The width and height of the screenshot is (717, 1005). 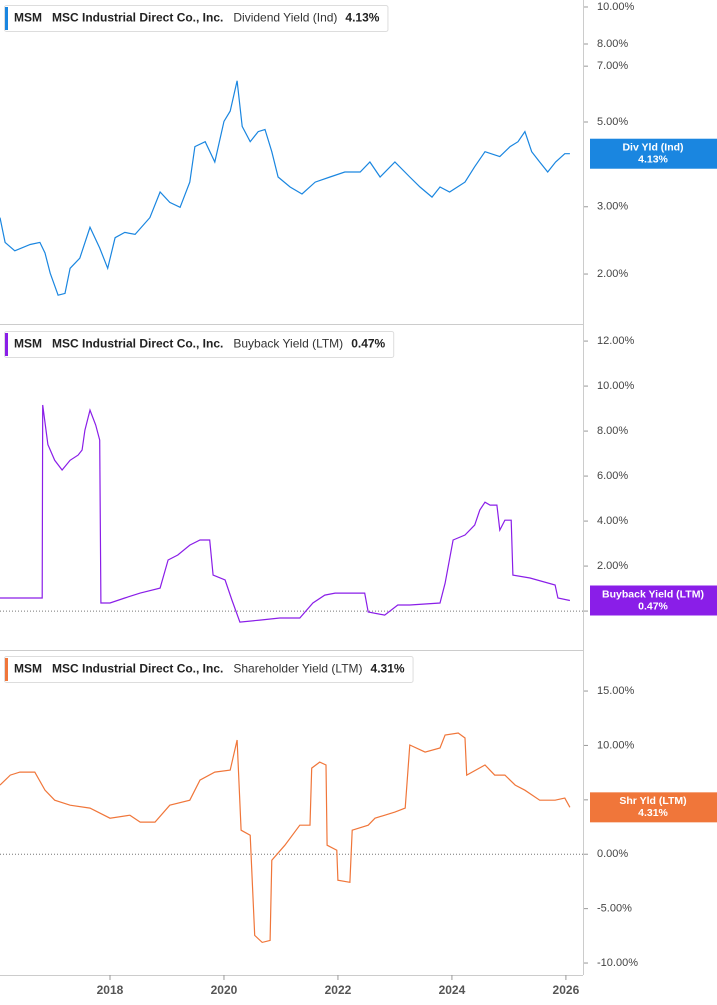 I want to click on value-tag-name: Div Yld (Ind), so click(x=652, y=147).